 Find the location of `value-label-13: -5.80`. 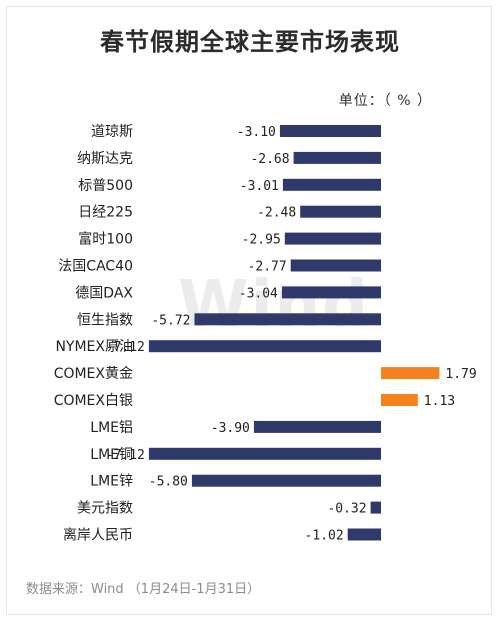

value-label-13: -5.80 is located at coordinates (168, 482).